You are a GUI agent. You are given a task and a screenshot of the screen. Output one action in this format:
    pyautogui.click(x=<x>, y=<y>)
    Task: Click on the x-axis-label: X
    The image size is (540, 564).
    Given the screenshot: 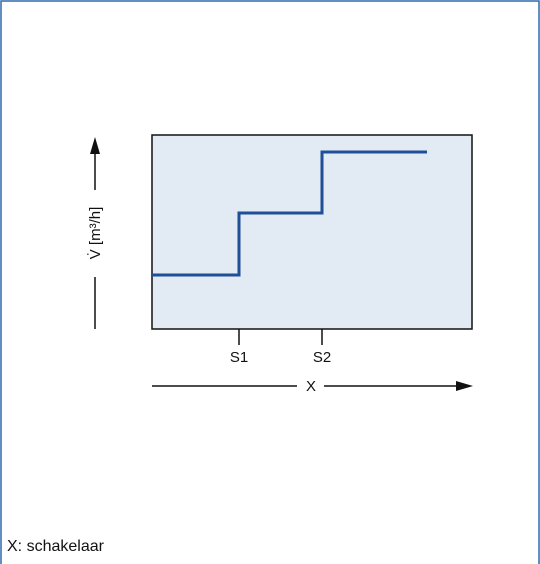 What is the action you would take?
    pyautogui.click(x=311, y=386)
    